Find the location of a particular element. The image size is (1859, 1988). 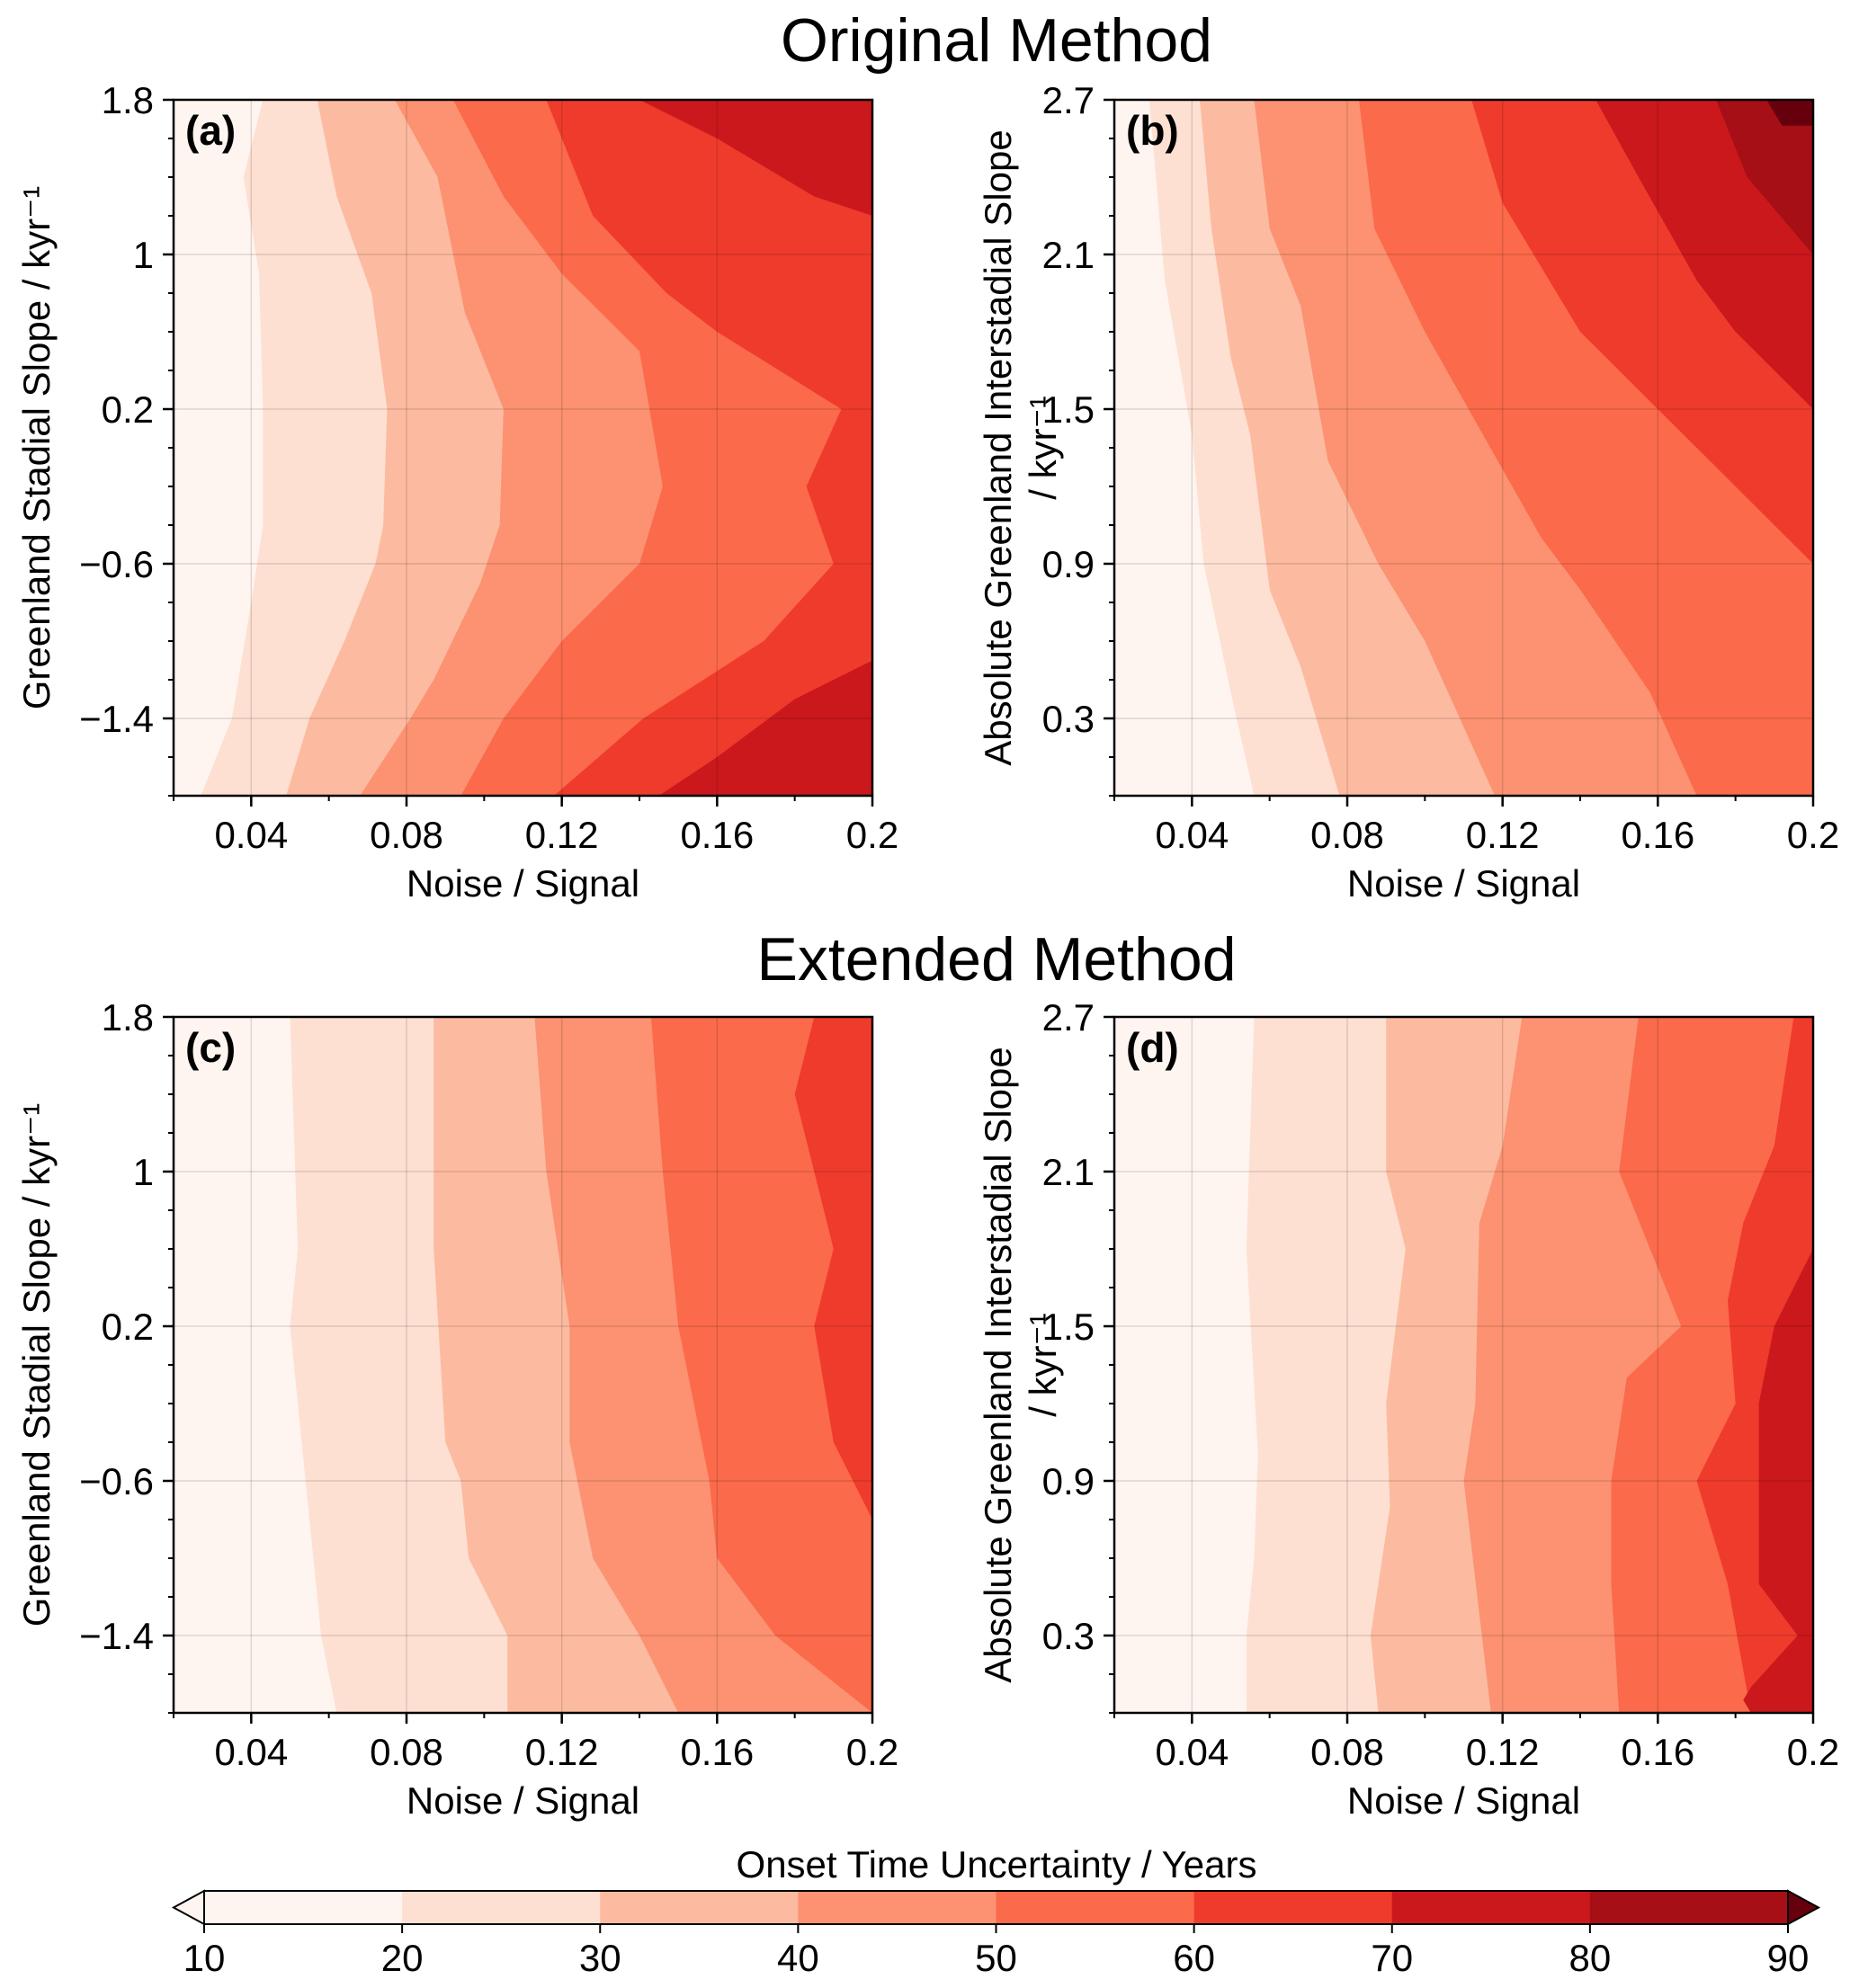

panel-label: (c) is located at coordinates (210, 1047).